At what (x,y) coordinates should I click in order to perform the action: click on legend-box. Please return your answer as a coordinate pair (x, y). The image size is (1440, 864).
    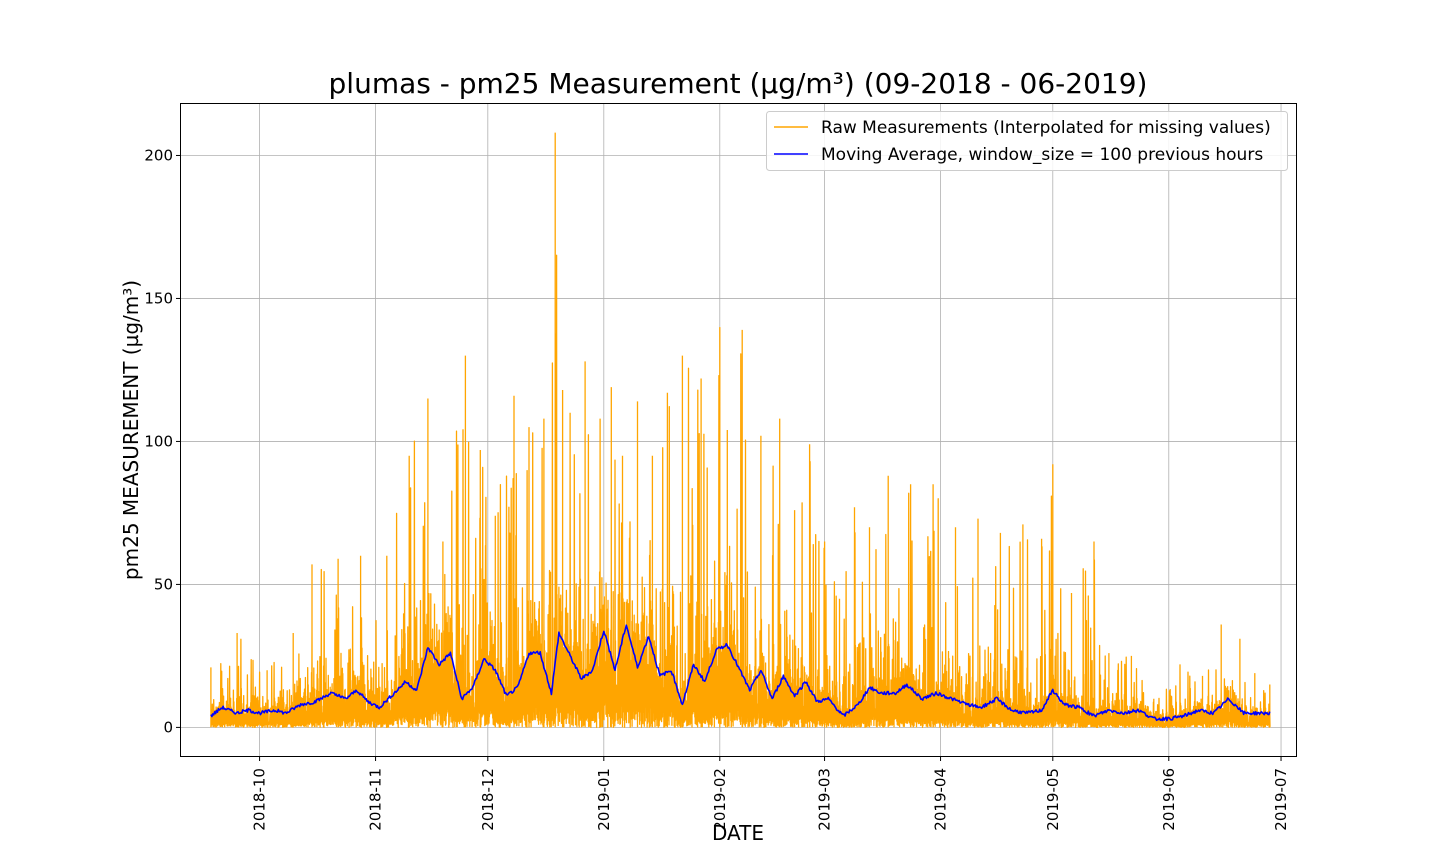
    Looking at the image, I should click on (1027, 141).